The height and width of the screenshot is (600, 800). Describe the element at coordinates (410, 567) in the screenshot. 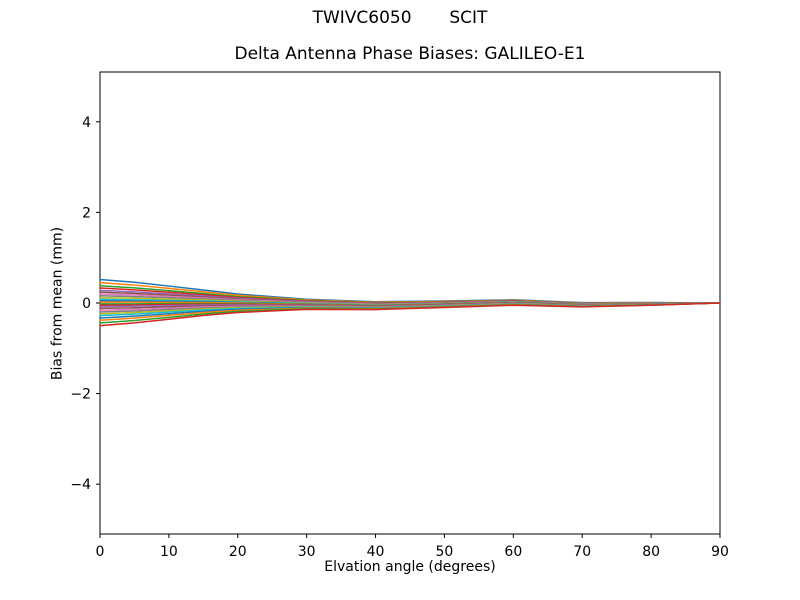

I see `x-axis-label: Elvation angle (degrees)` at that location.